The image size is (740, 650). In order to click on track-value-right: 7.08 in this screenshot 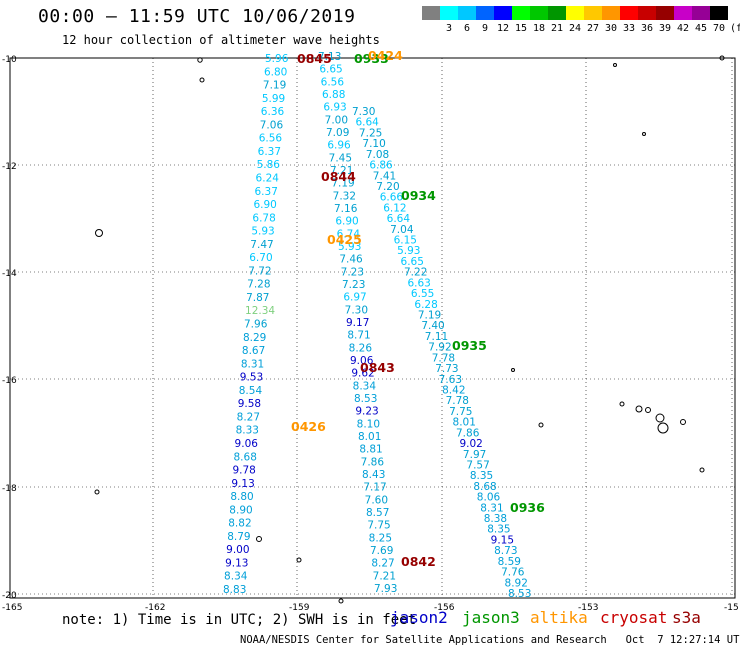, I will do `click(377, 155)`.